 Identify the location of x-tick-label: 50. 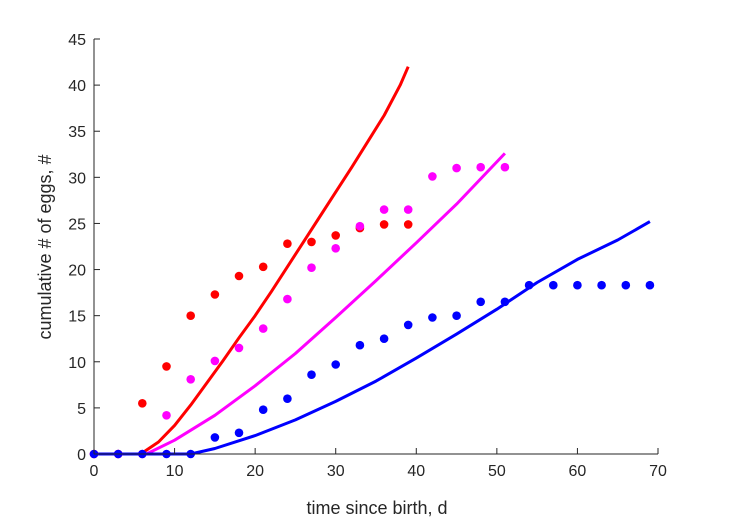
(497, 471).